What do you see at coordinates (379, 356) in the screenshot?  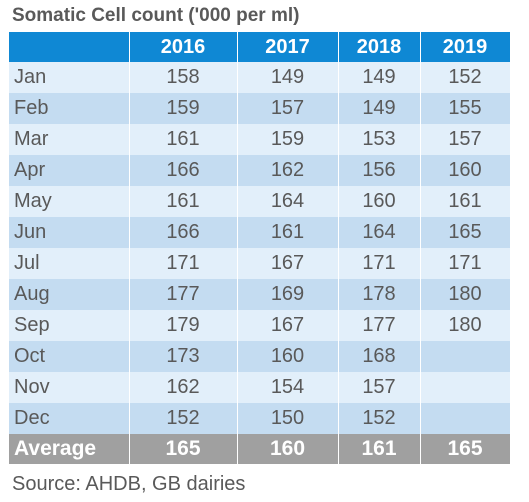 I see `value-cell: 168` at bounding box center [379, 356].